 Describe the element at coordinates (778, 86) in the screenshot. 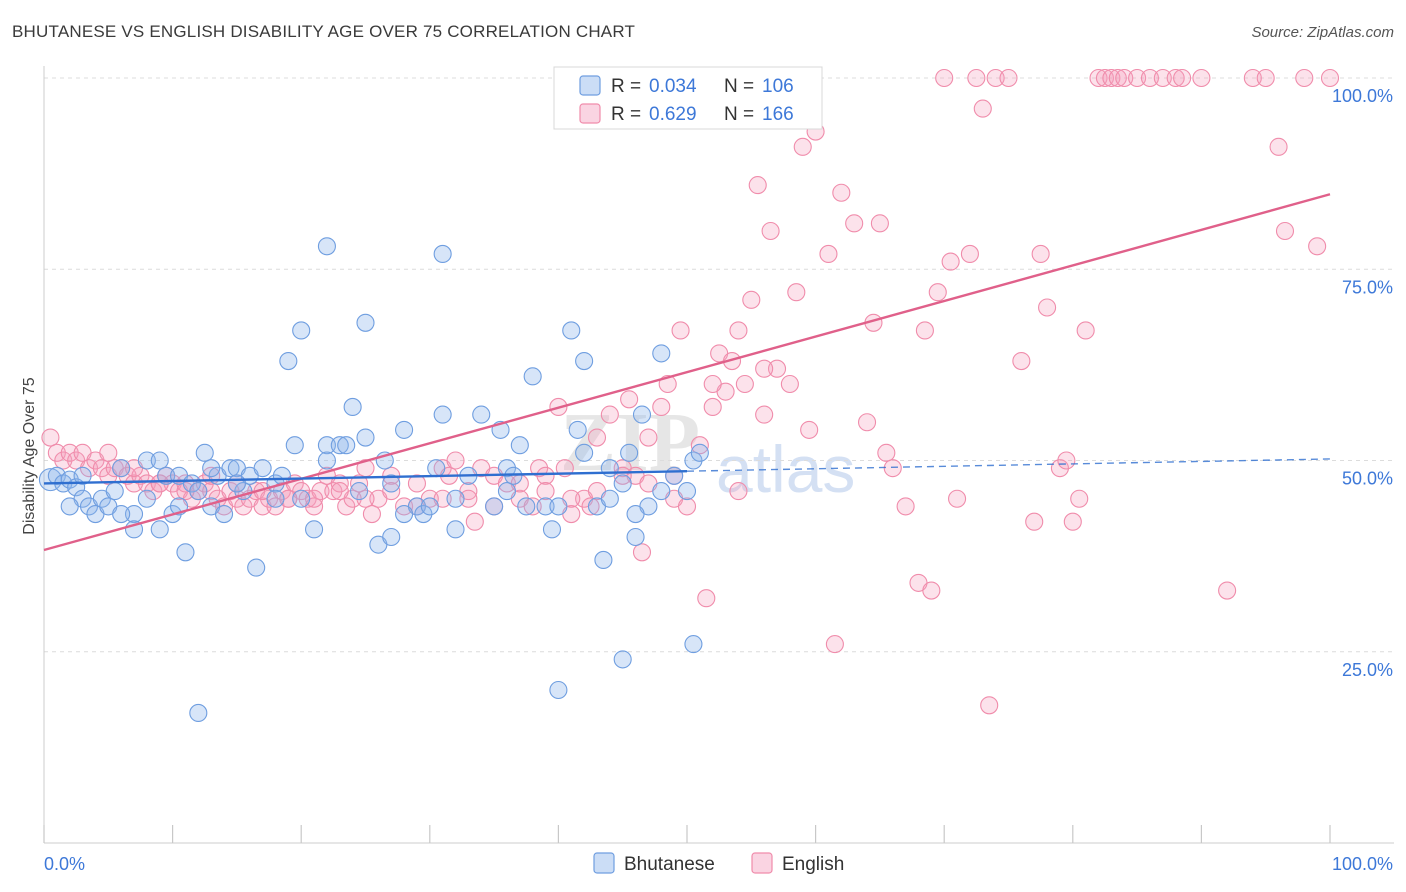

I see `n-value-1: 106` at that location.